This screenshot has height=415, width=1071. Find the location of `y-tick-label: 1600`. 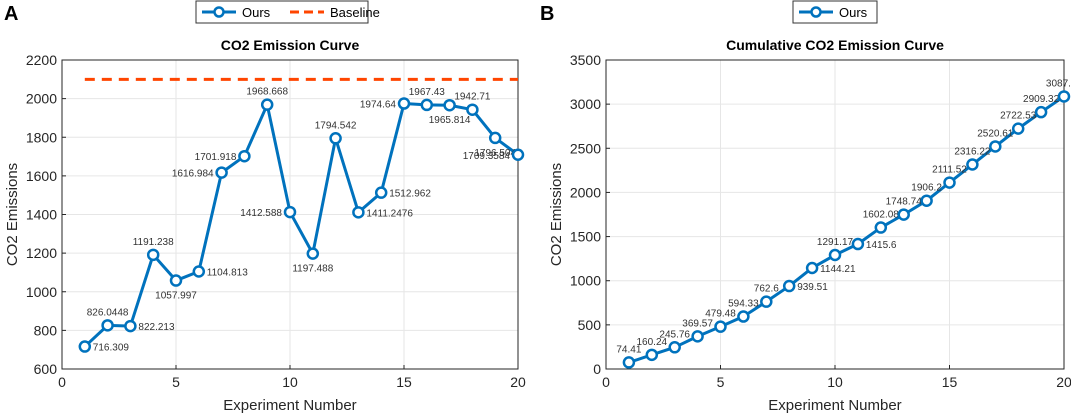

y-tick-label: 1600 is located at coordinates (41, 176).